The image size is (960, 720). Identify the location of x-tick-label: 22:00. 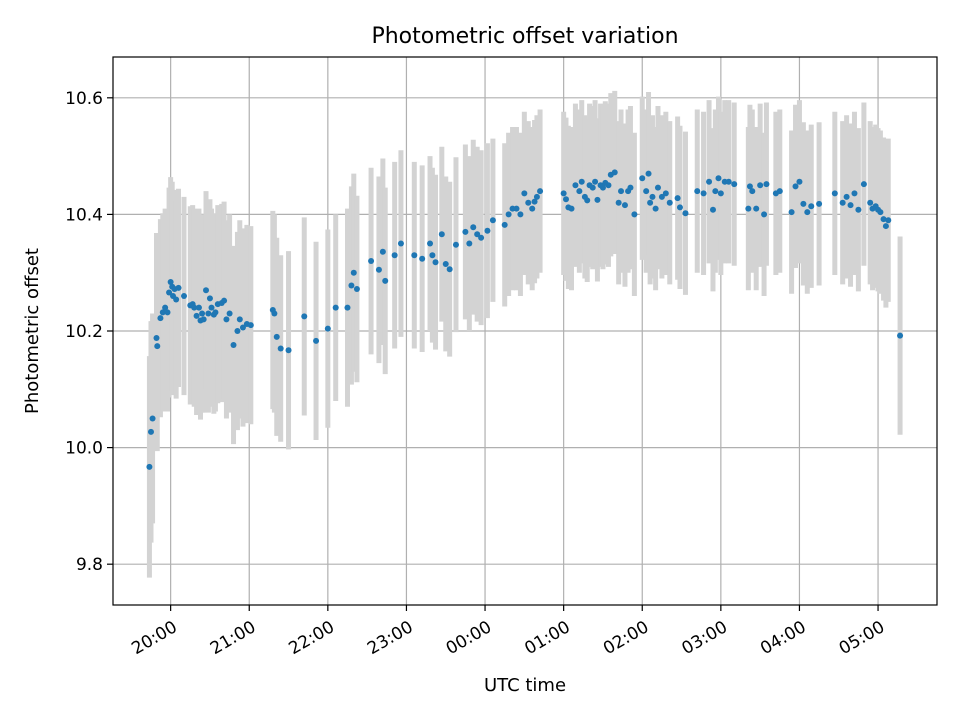
(312, 638).